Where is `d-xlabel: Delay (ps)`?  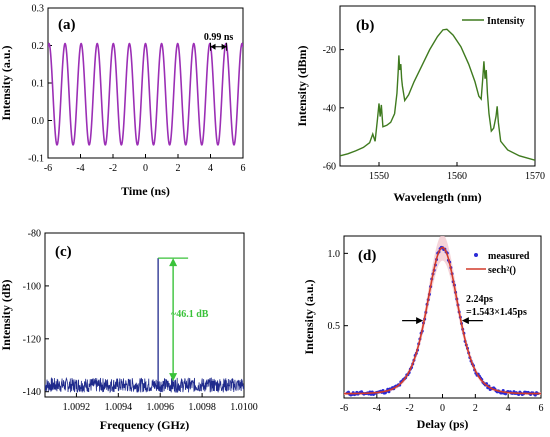 d-xlabel: Delay (ps) is located at coordinates (443, 424).